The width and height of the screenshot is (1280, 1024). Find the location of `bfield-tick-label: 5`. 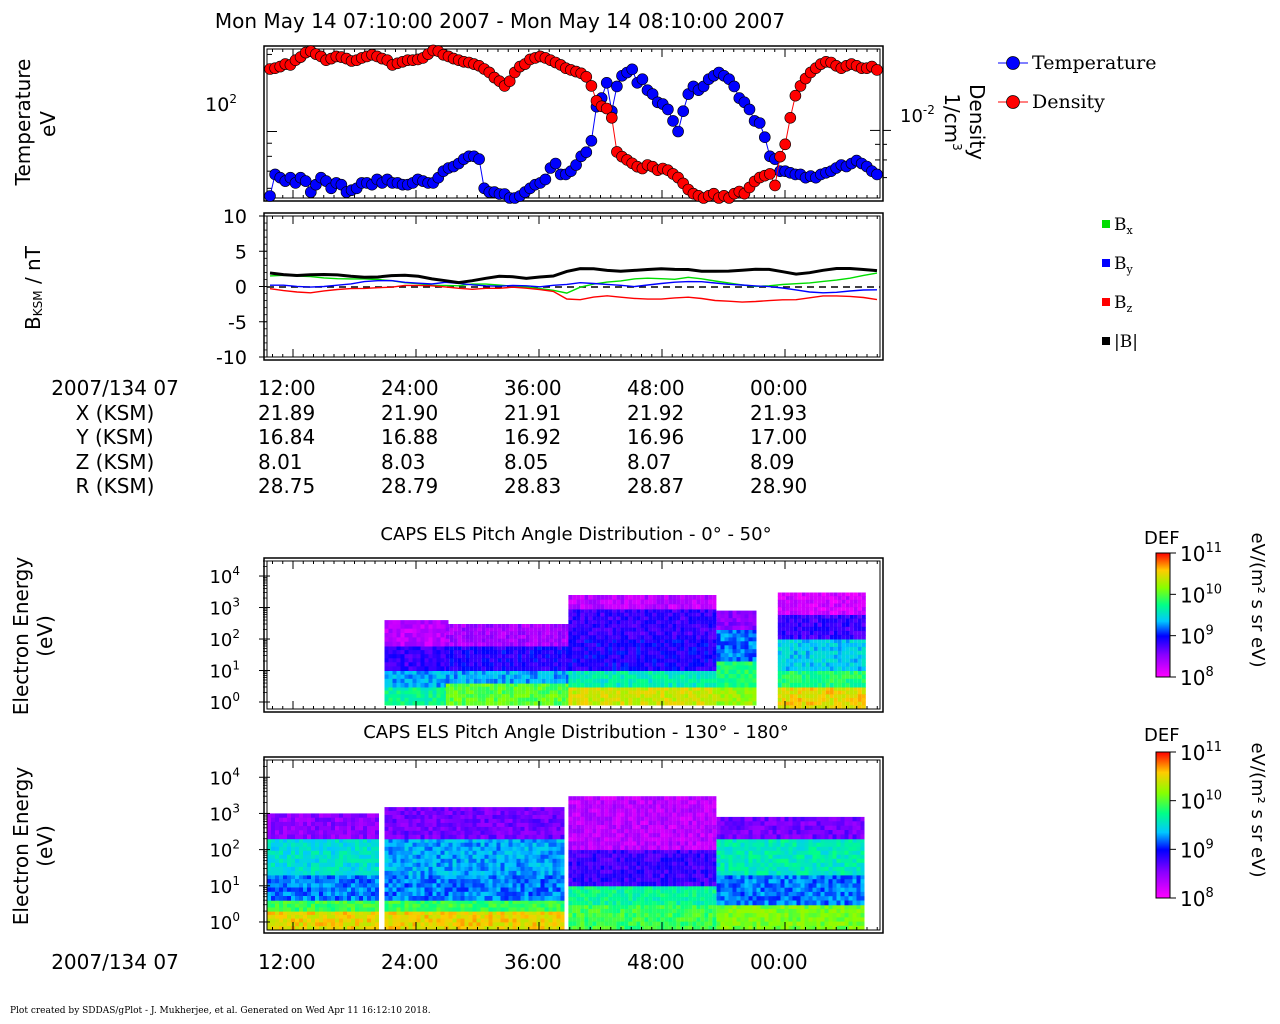

bfield-tick-label: 5 is located at coordinates (241, 252).